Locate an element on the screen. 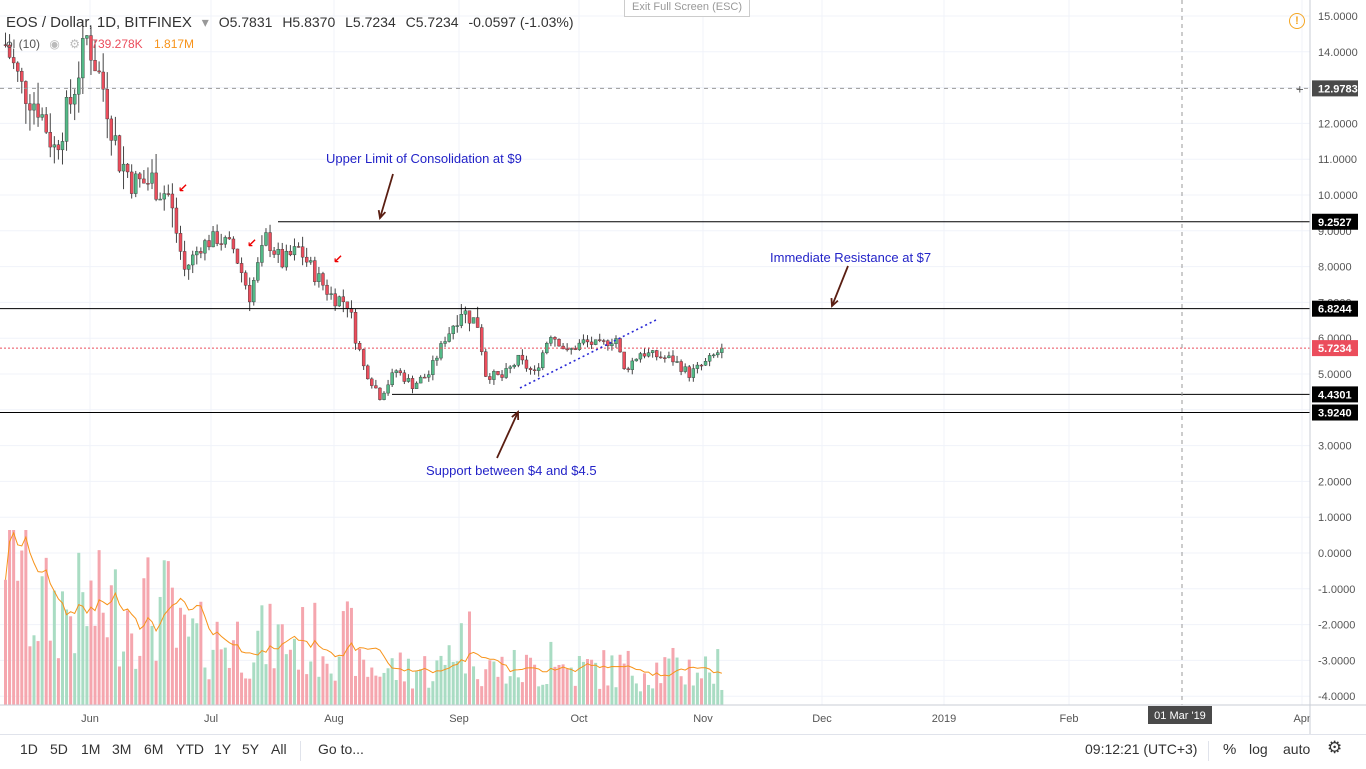 Image resolution: width=1366 pixels, height=769 pixels. range-button-all: All is located at coordinates (279, 749).